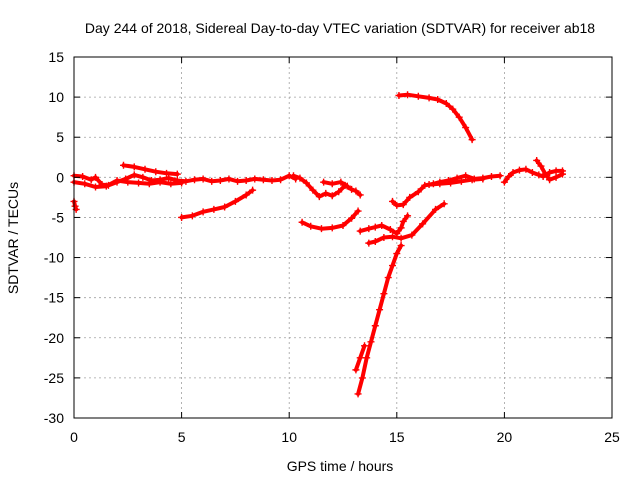 The image size is (640, 480). Describe the element at coordinates (56, 97) in the screenshot. I see `y-tick-label: 10` at that location.